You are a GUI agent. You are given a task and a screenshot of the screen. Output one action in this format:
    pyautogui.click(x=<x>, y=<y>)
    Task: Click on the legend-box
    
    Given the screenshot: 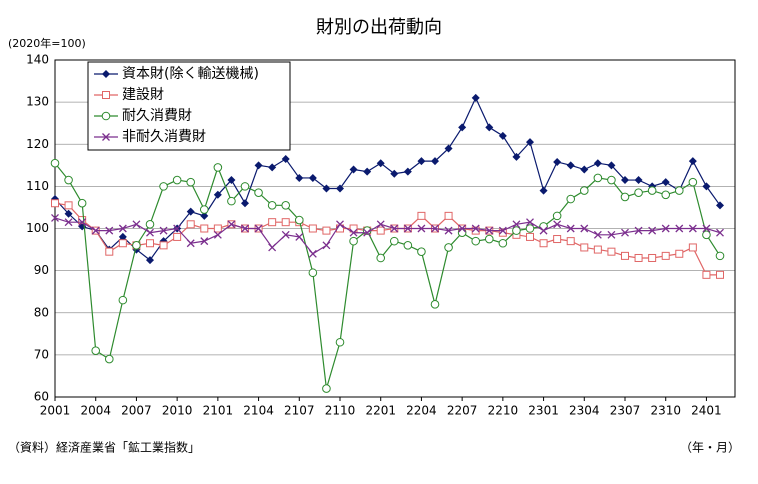 What is the action you would take?
    pyautogui.click(x=189, y=106)
    